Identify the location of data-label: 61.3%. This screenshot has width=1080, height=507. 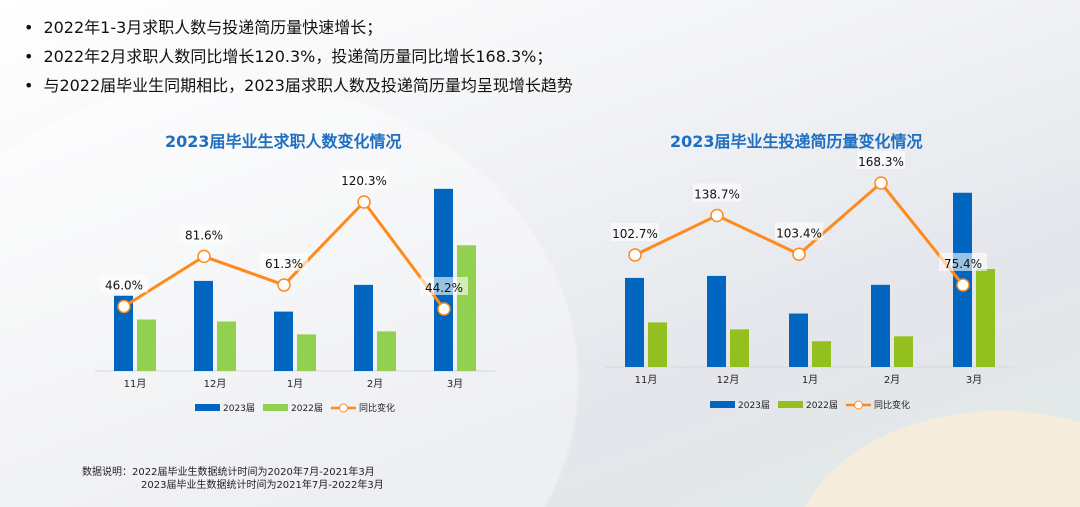
(284, 264).